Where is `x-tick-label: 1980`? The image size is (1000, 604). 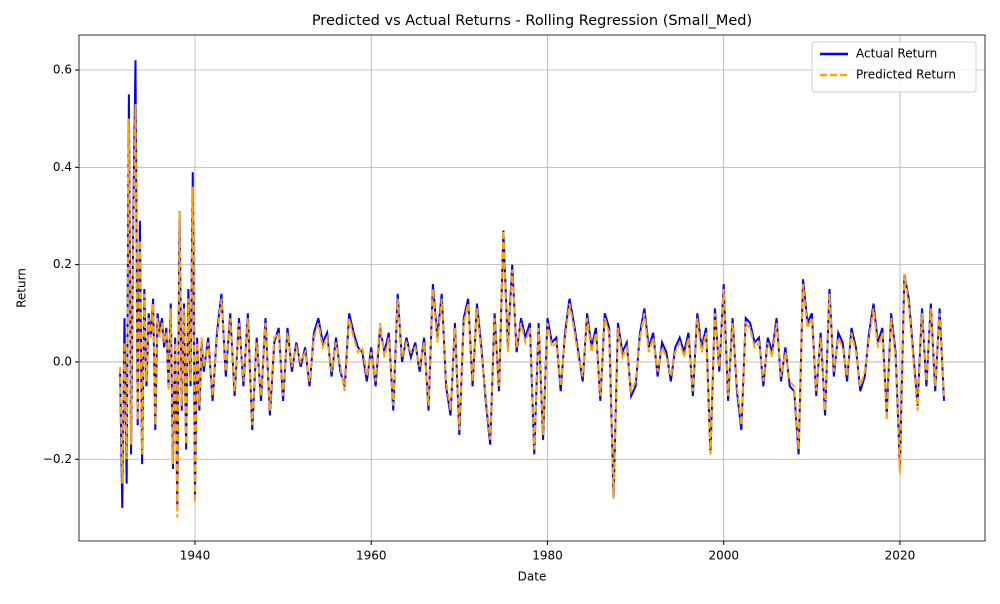 x-tick-label: 1980 is located at coordinates (547, 556).